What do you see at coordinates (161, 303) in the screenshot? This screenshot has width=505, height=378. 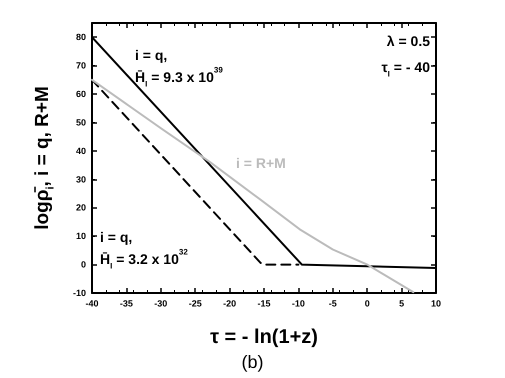 I see `x-tick-label: -30` at bounding box center [161, 303].